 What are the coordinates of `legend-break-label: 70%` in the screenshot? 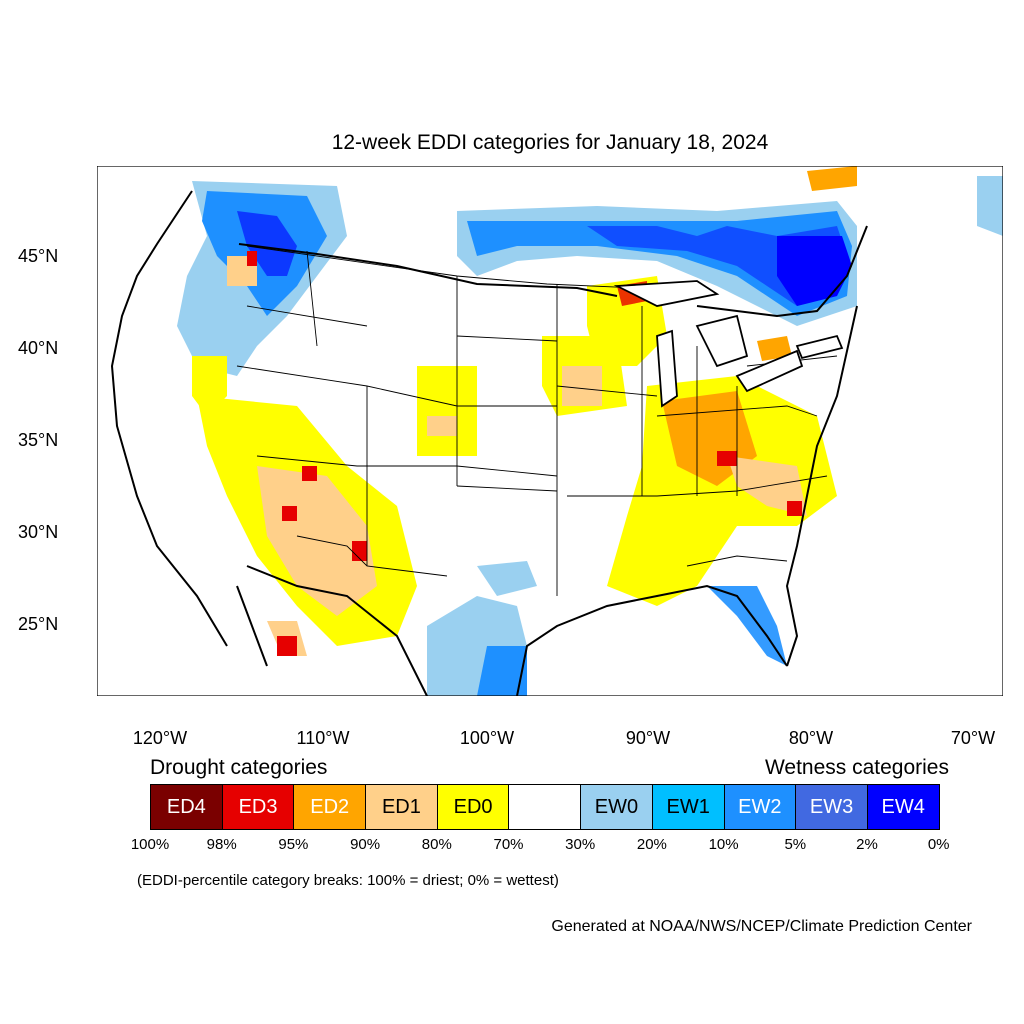 It's located at (508, 844).